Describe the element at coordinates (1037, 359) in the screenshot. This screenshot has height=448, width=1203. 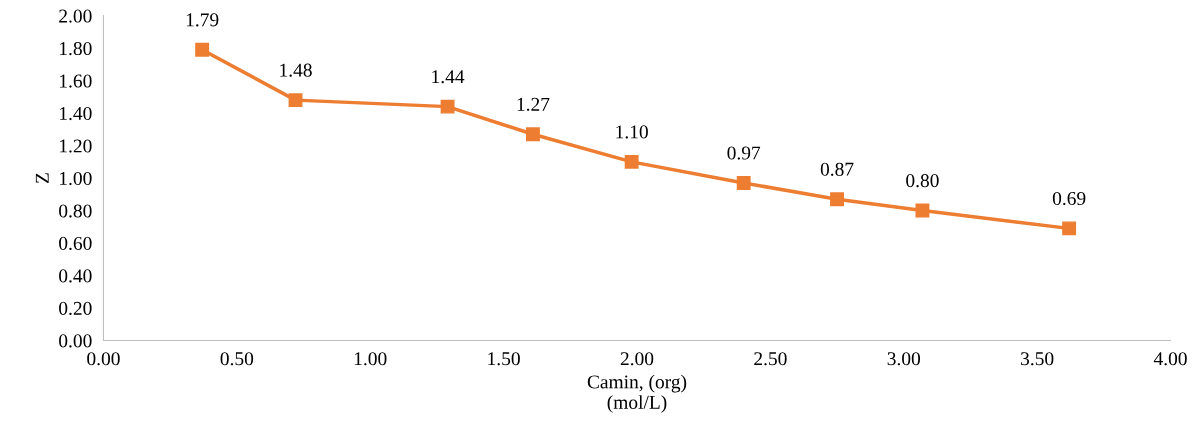
I see `x-tick-label: 3.50` at that location.